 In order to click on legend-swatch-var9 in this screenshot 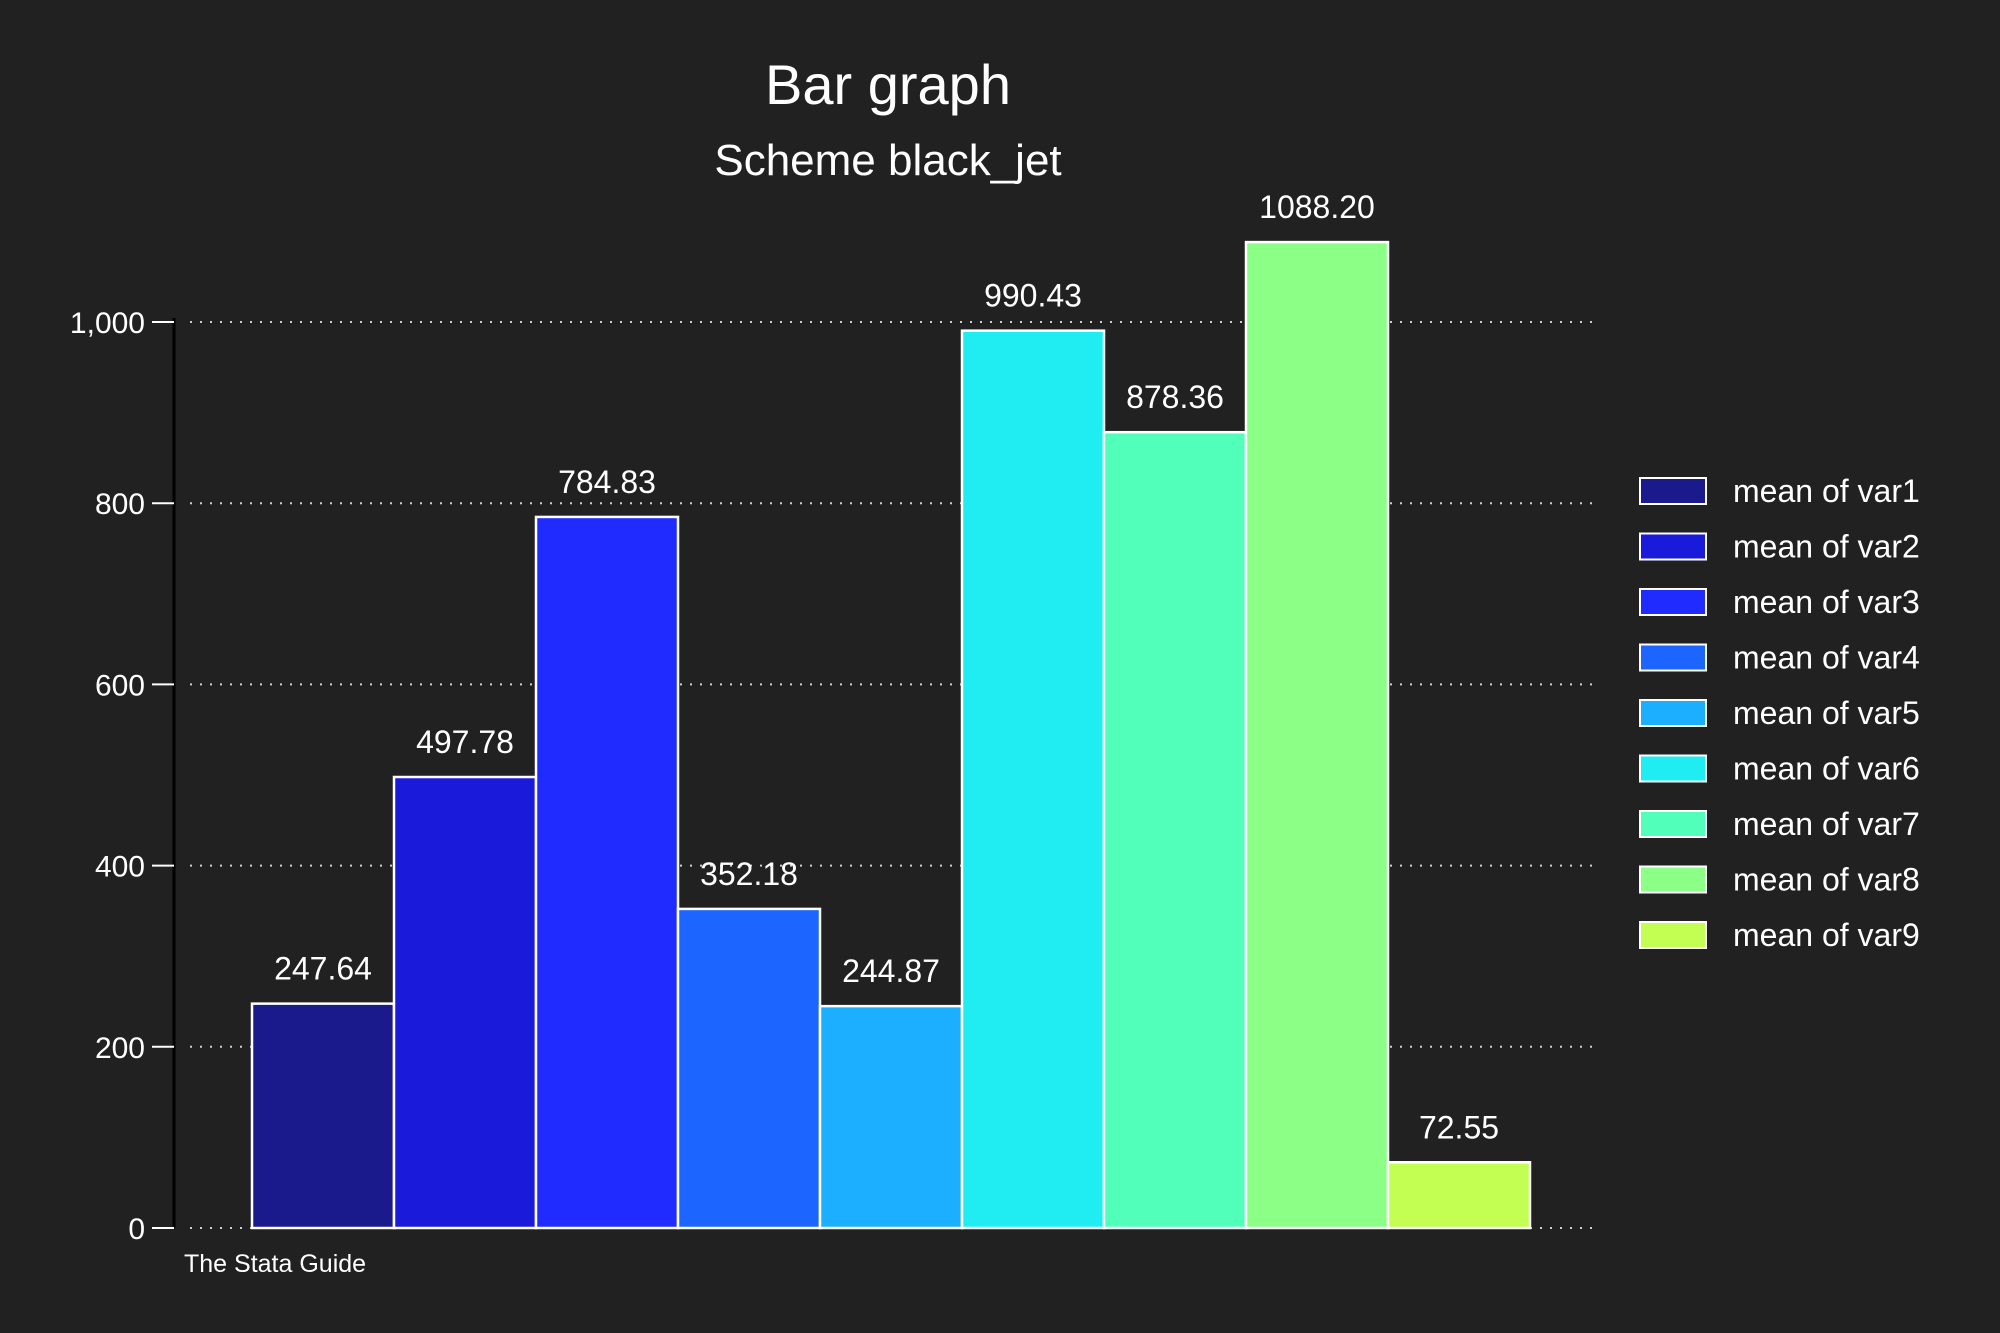, I will do `click(1673, 935)`.